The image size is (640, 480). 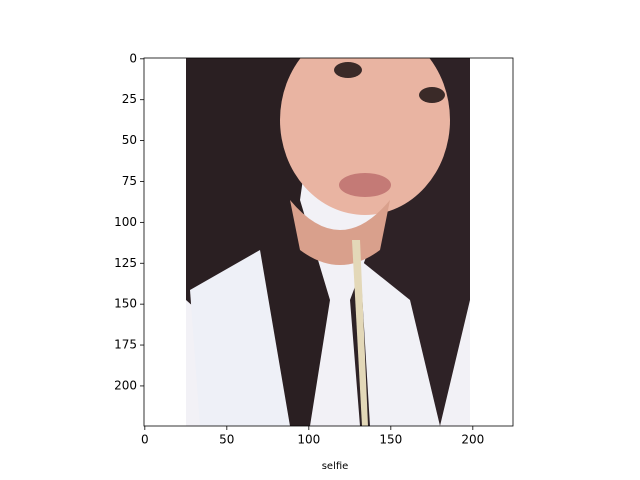 I want to click on x-axis-label: selfie, so click(x=335, y=466).